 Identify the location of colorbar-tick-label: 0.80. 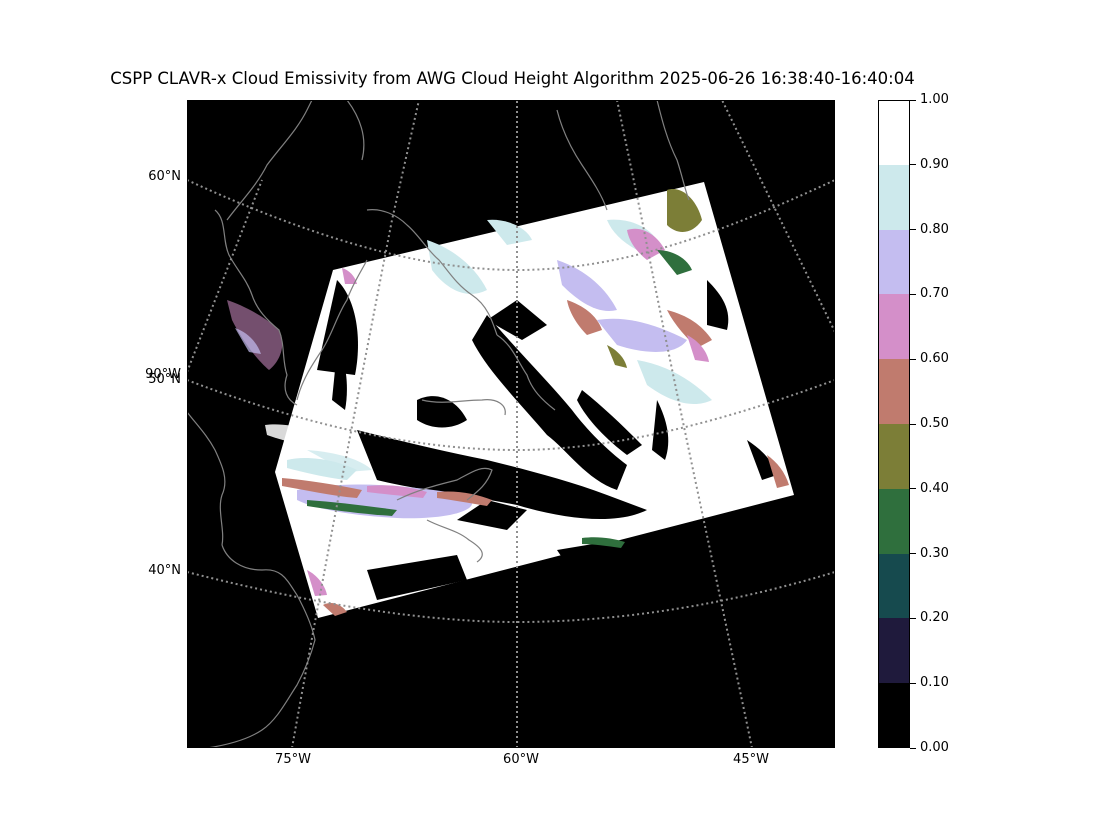
(934, 229).